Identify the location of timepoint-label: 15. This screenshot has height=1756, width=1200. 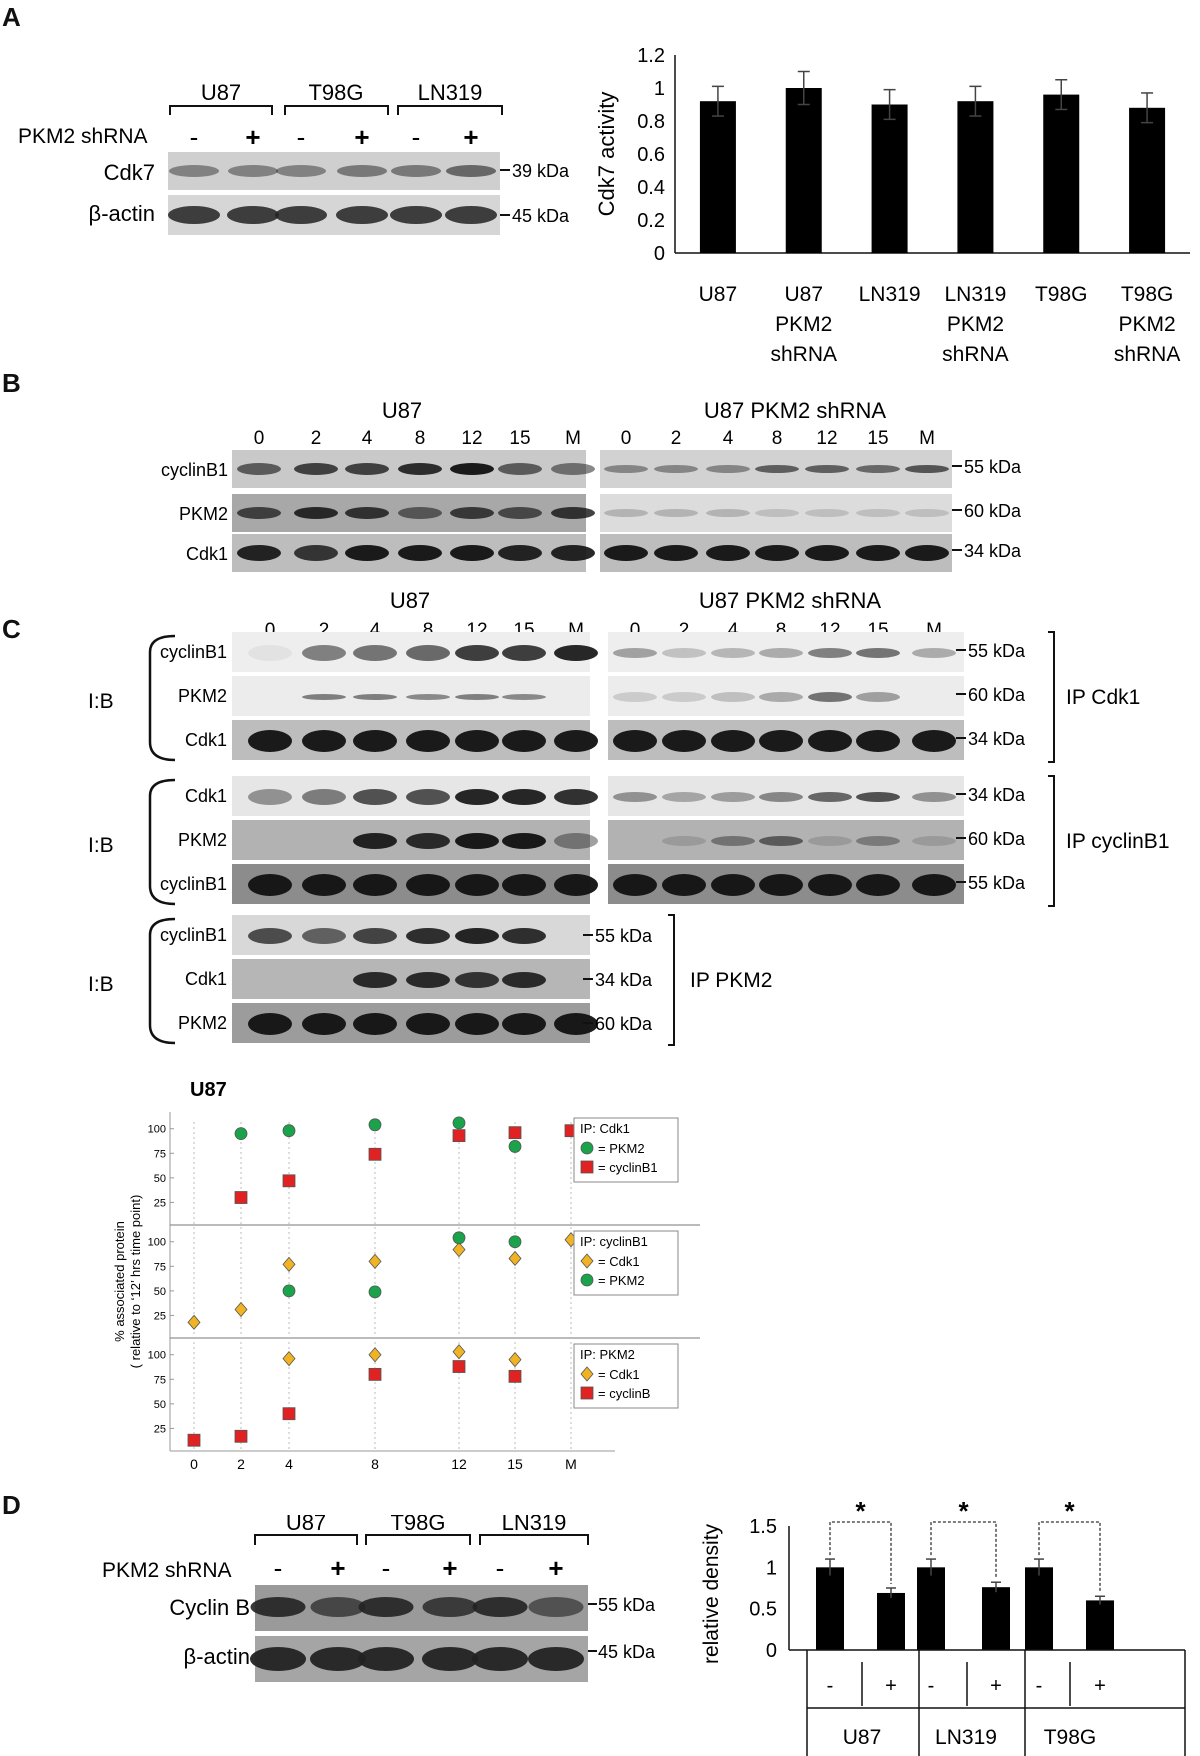
(519, 438).